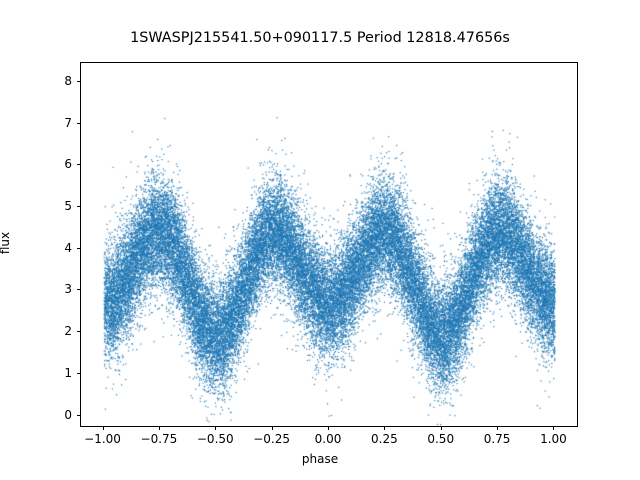  I want to click on x-tick-label: −0.75, so click(159, 439).